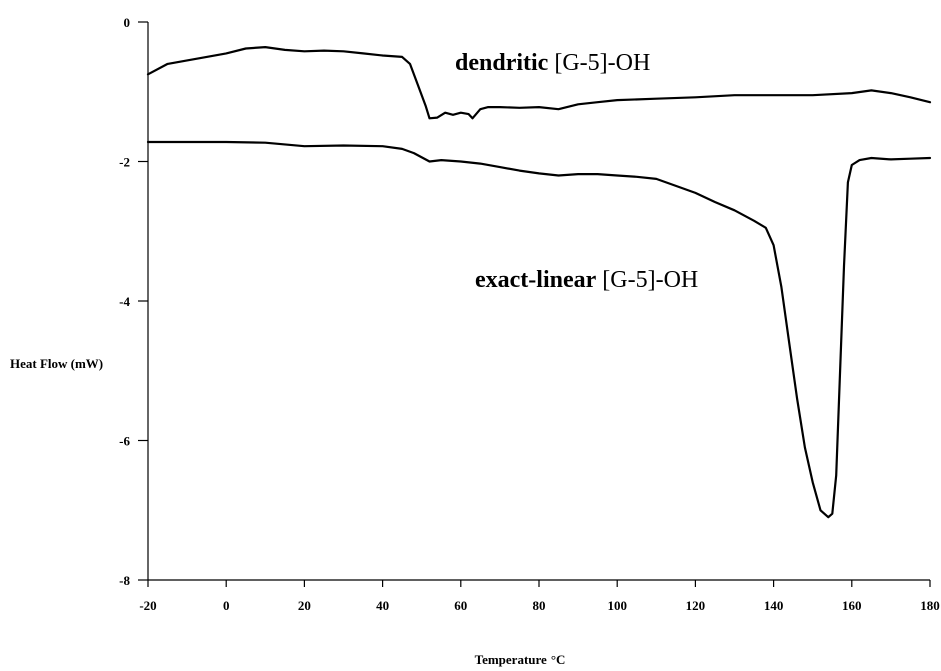 The width and height of the screenshot is (941, 671). I want to click on x-tick-label: 160, so click(852, 605).